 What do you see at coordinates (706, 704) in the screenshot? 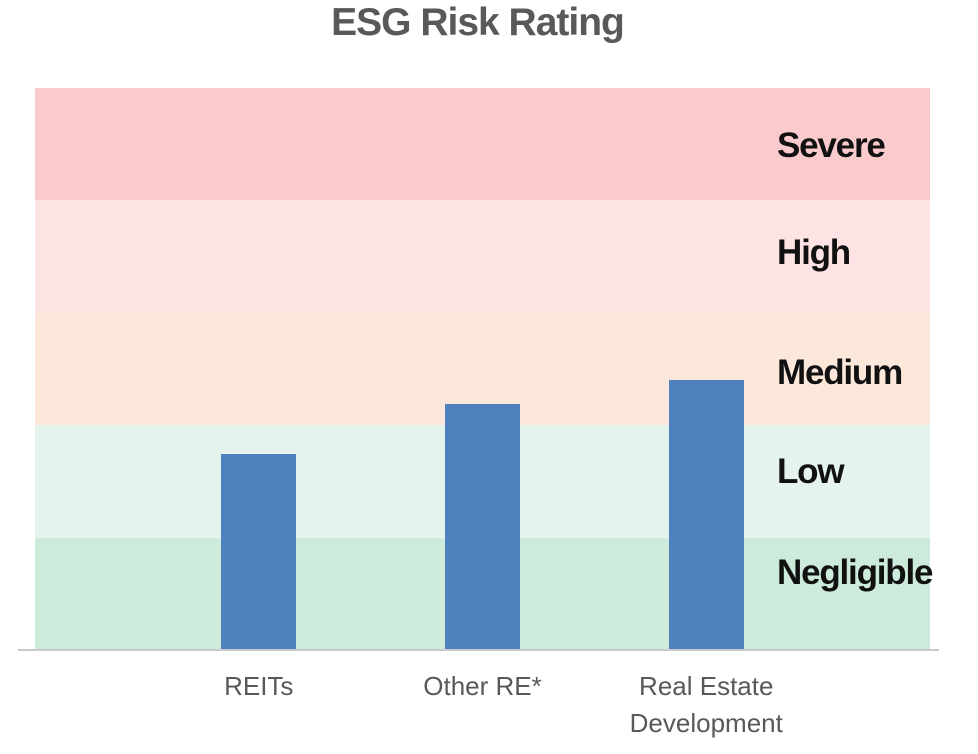
I see `x-label-3: Real Estate Development` at bounding box center [706, 704].